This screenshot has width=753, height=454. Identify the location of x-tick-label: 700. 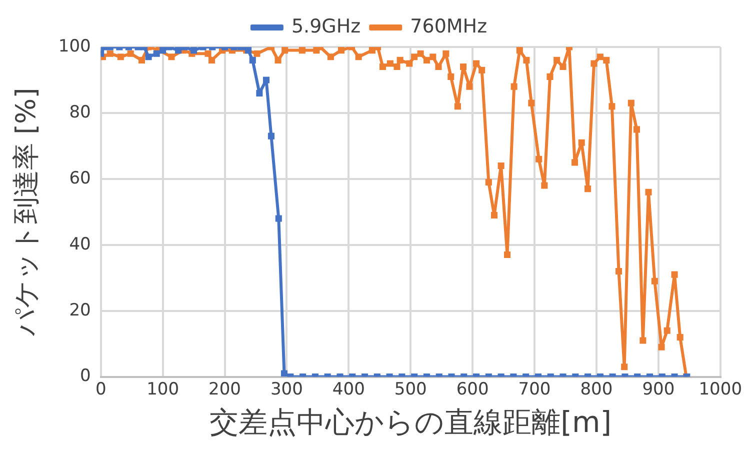
(534, 389).